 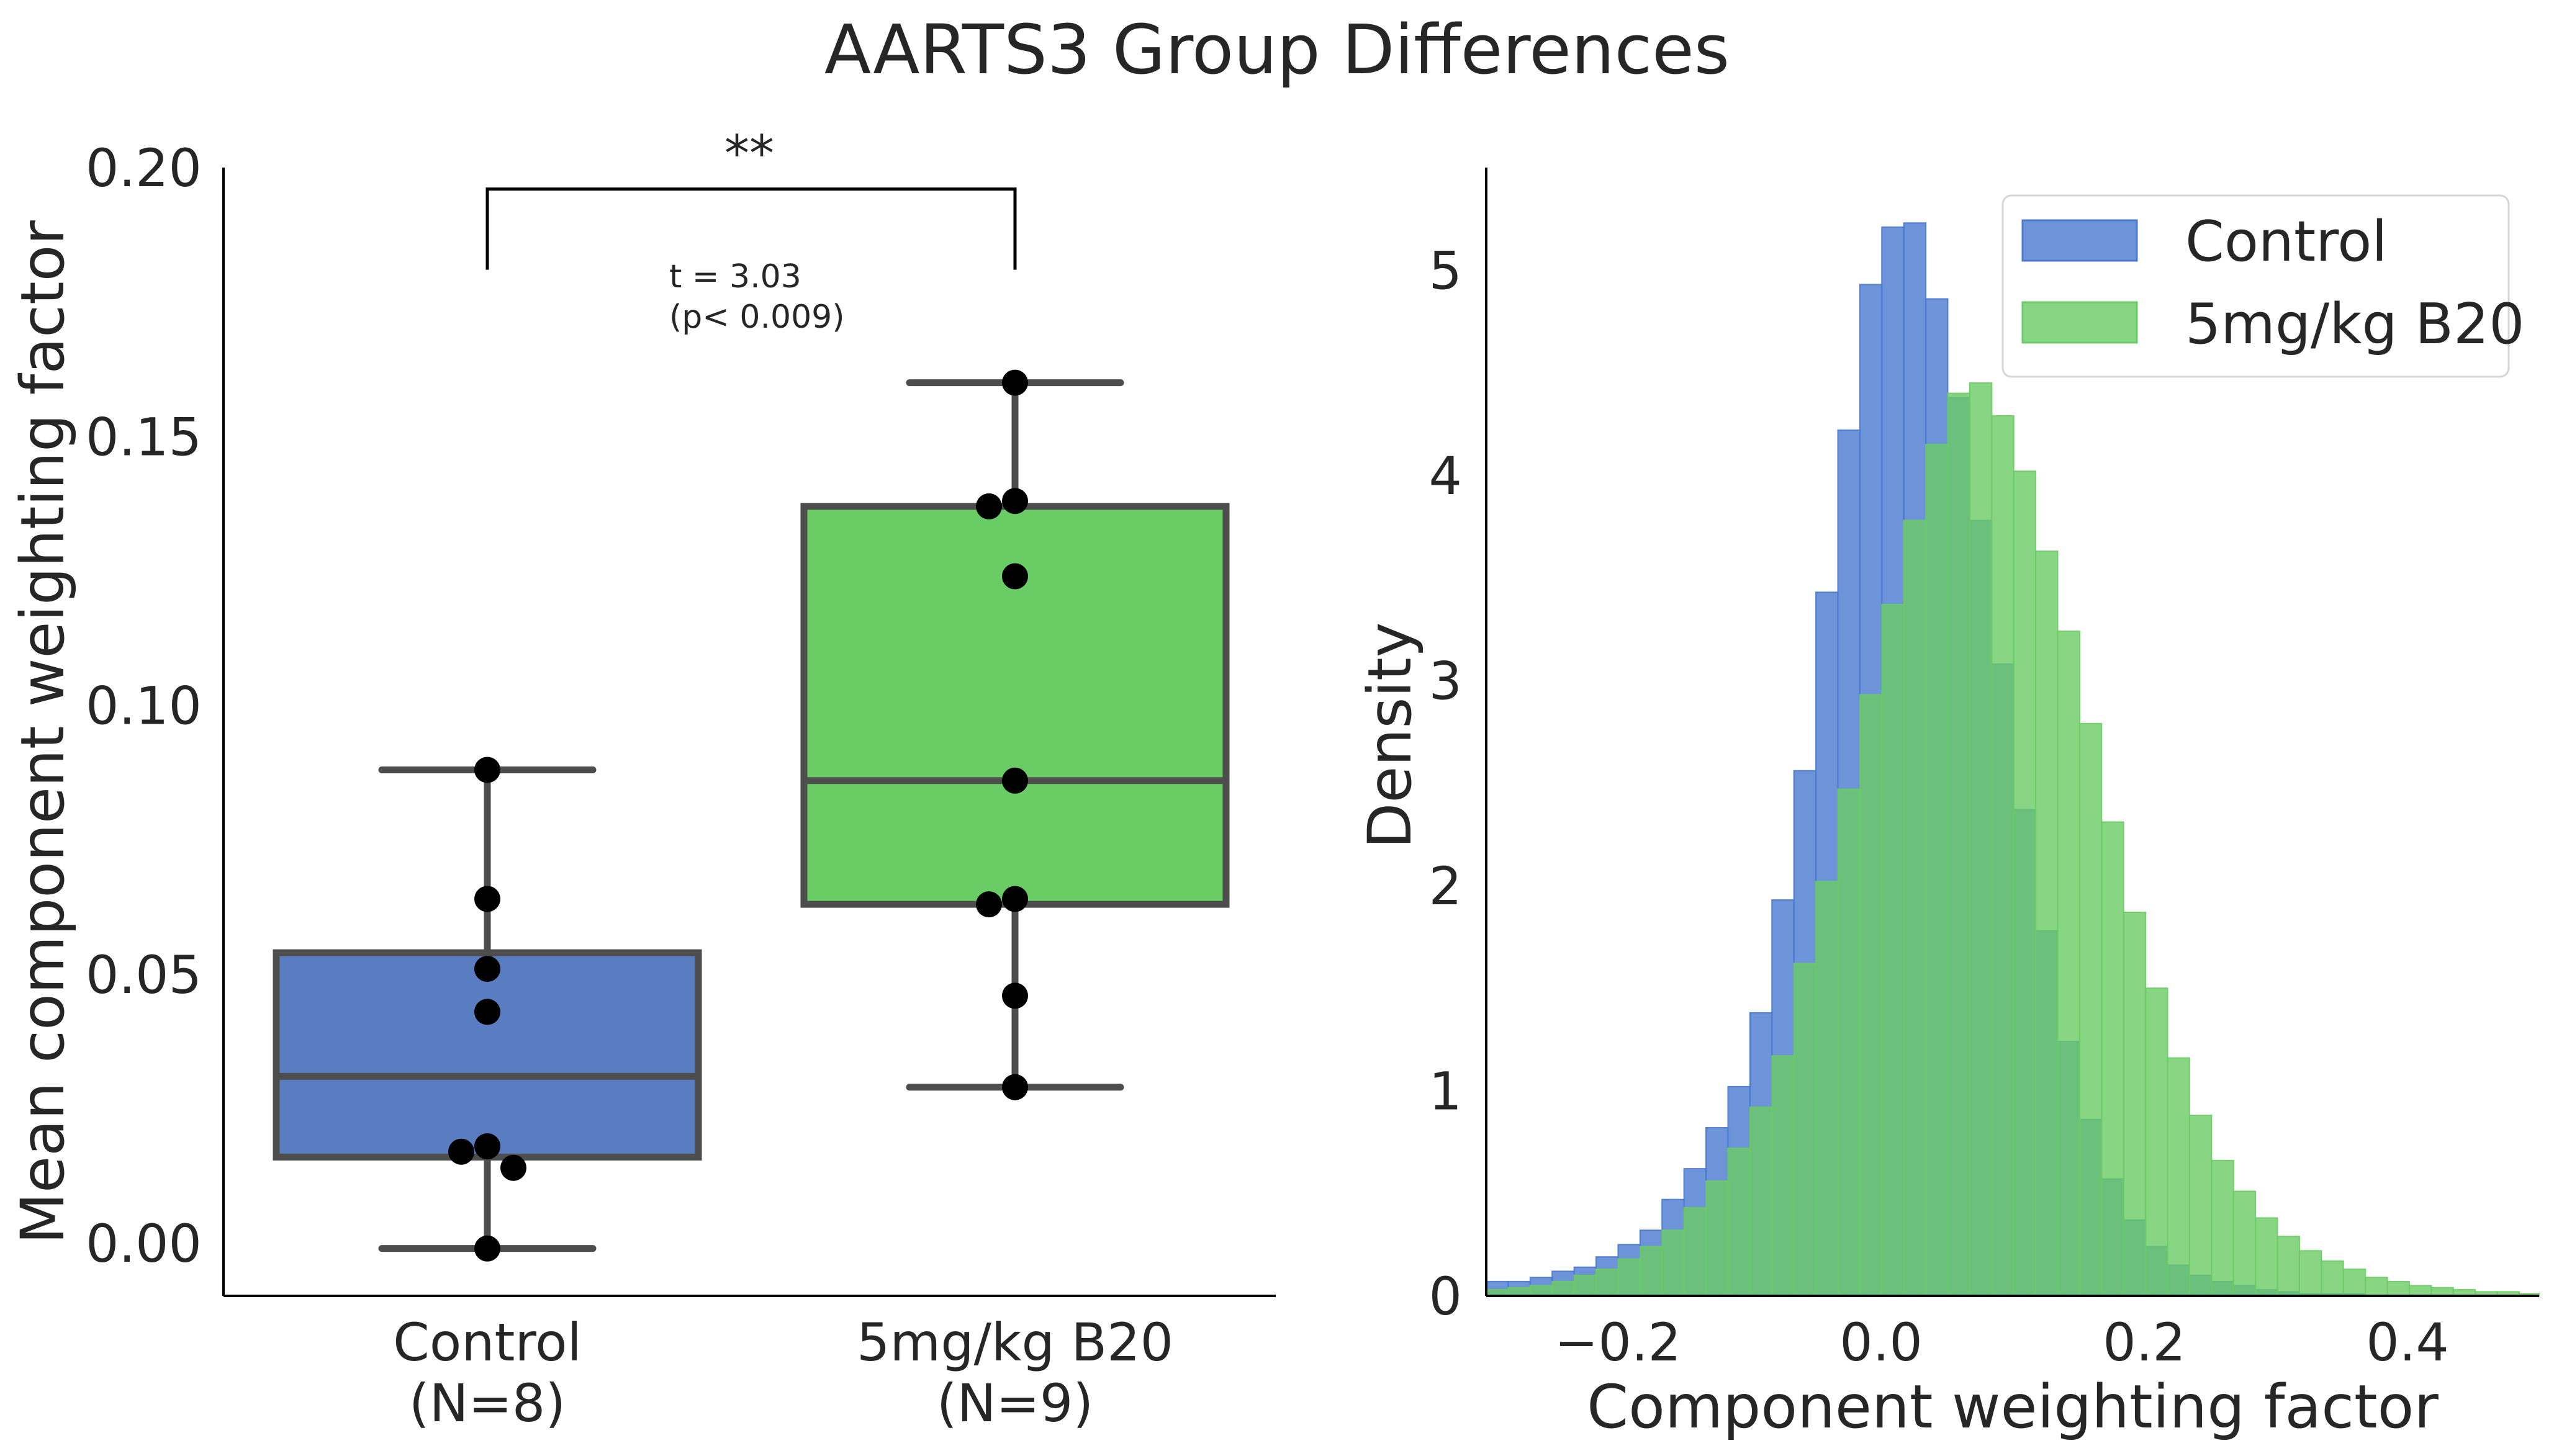 What do you see at coordinates (783, 1373) in the screenshot?
I see `box-x-ticks: Control(N=8) 5mg/kg B20(N=9)` at bounding box center [783, 1373].